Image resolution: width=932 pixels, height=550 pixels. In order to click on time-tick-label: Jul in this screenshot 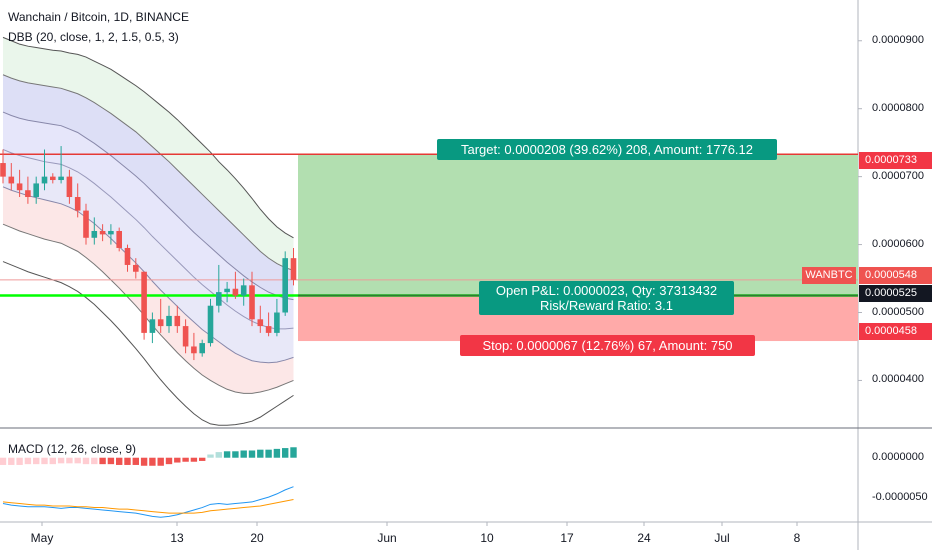, I will do `click(722, 538)`.